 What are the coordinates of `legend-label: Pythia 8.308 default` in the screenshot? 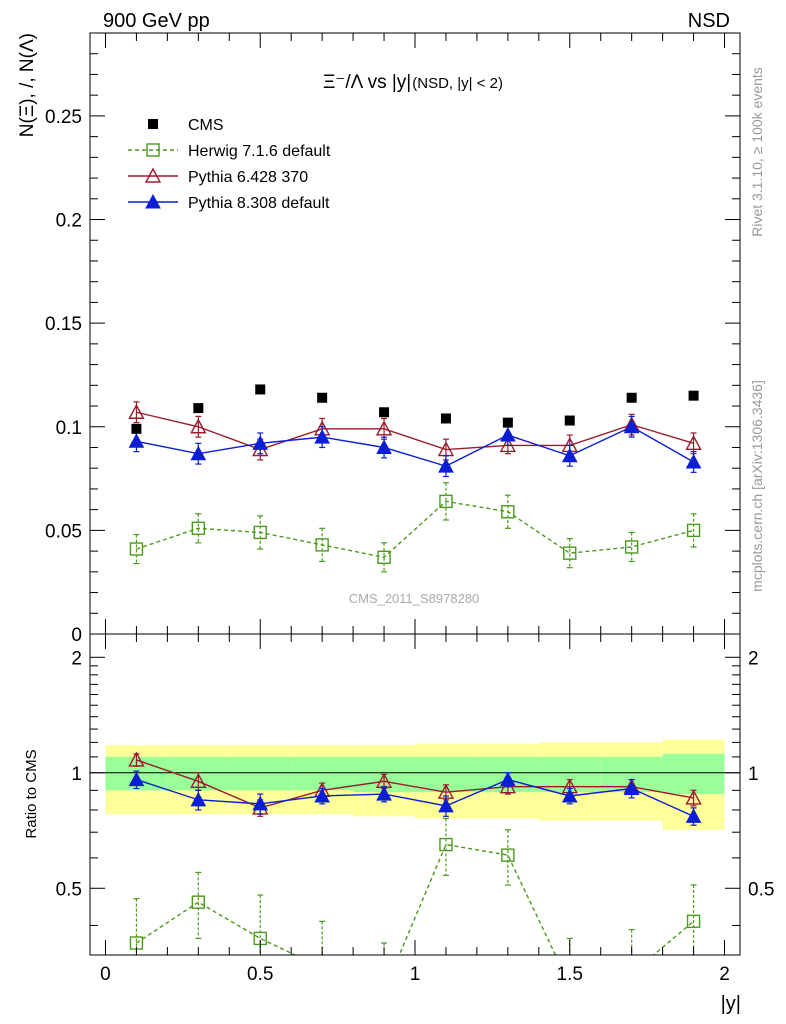 It's located at (259, 203).